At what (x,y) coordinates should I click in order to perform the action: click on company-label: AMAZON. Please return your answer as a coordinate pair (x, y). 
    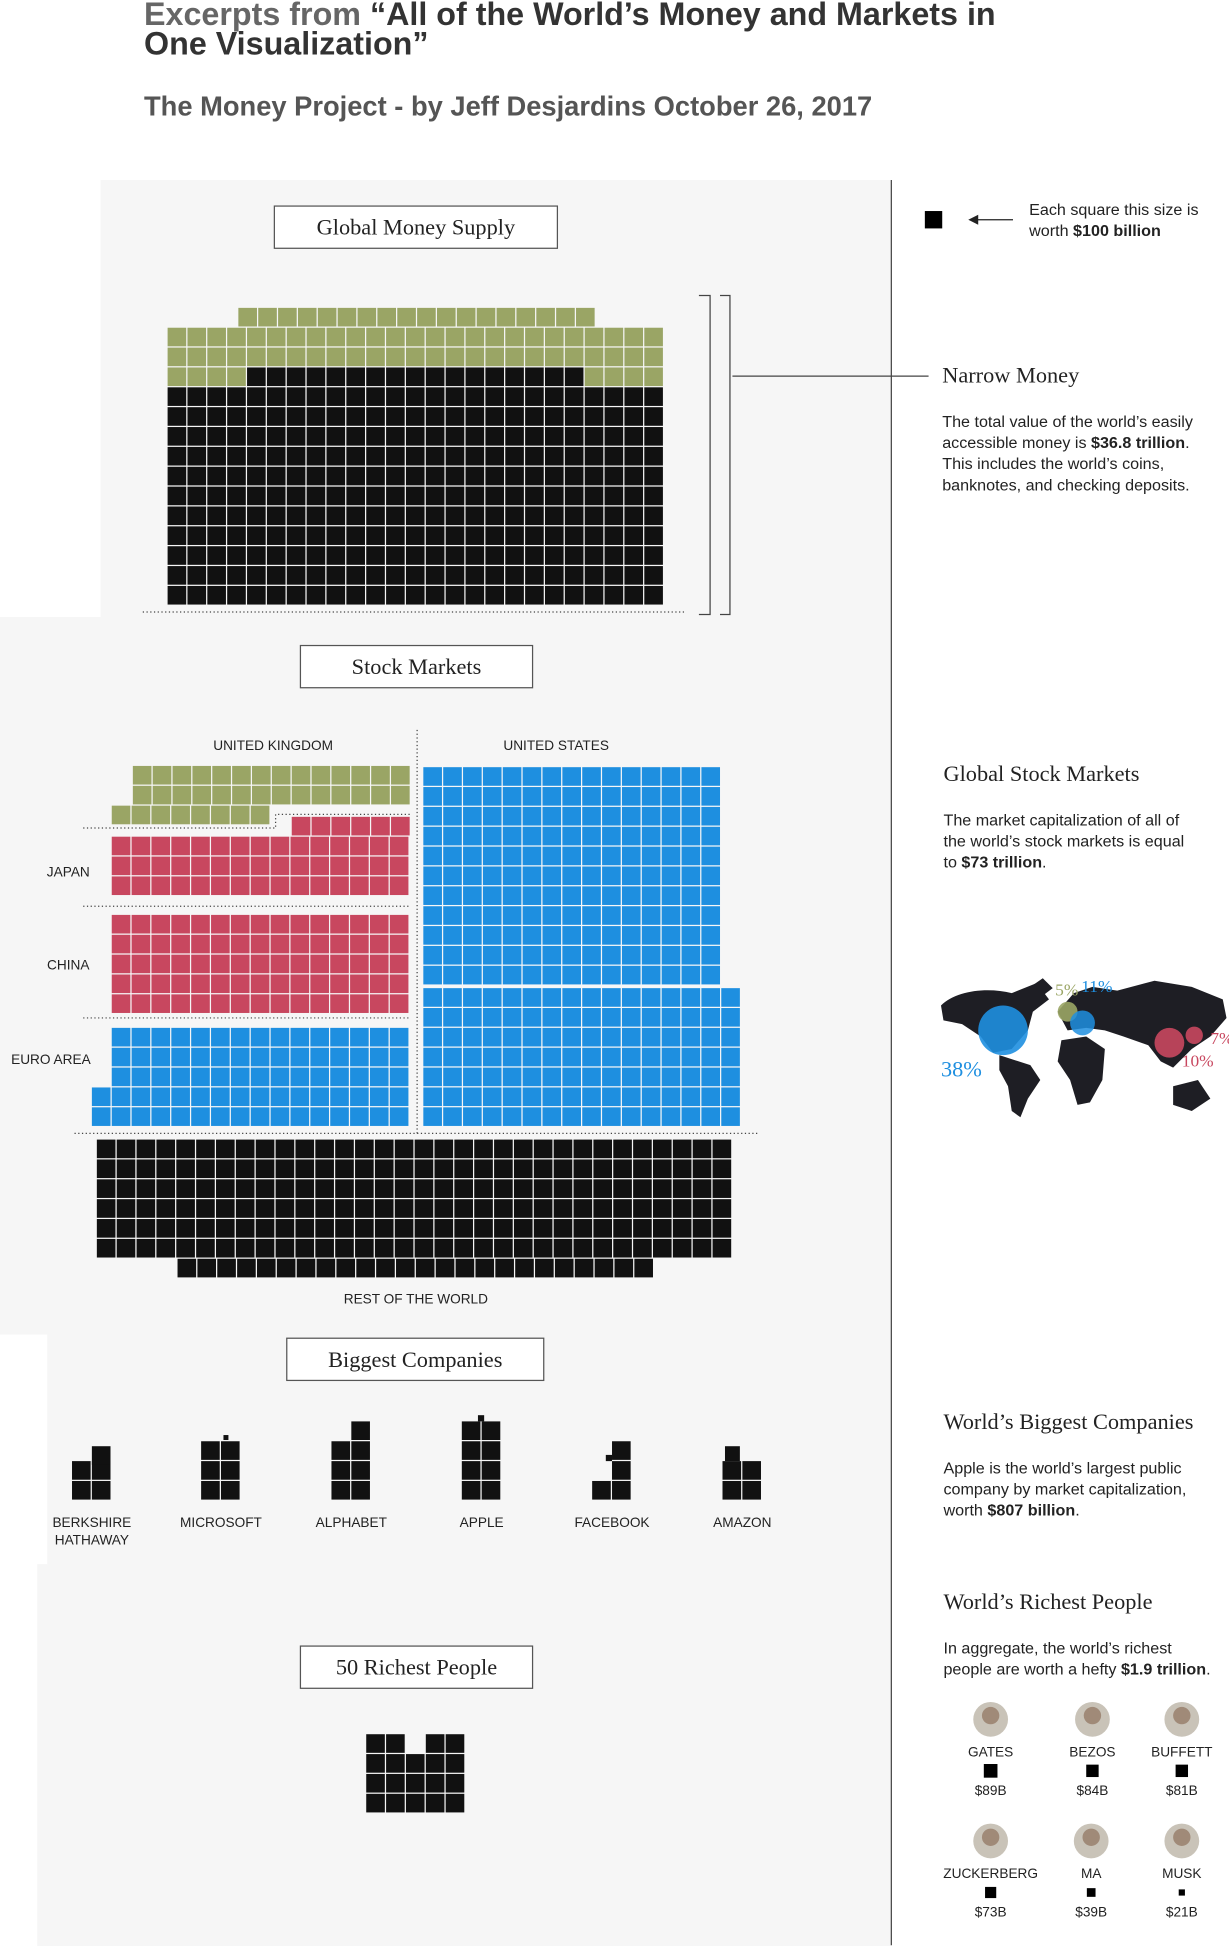
    Looking at the image, I should click on (742, 1522).